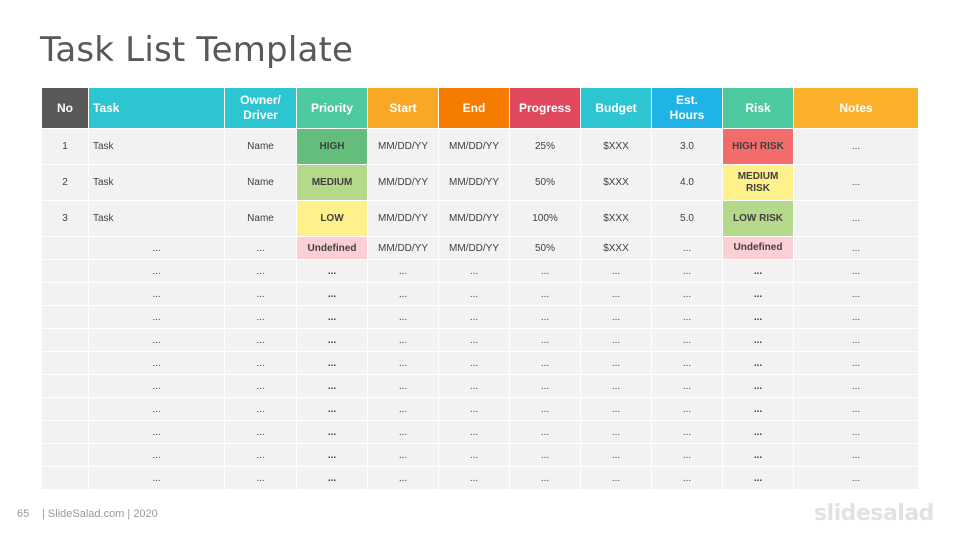  I want to click on cell-risk: MEDIUM RISK, so click(758, 182).